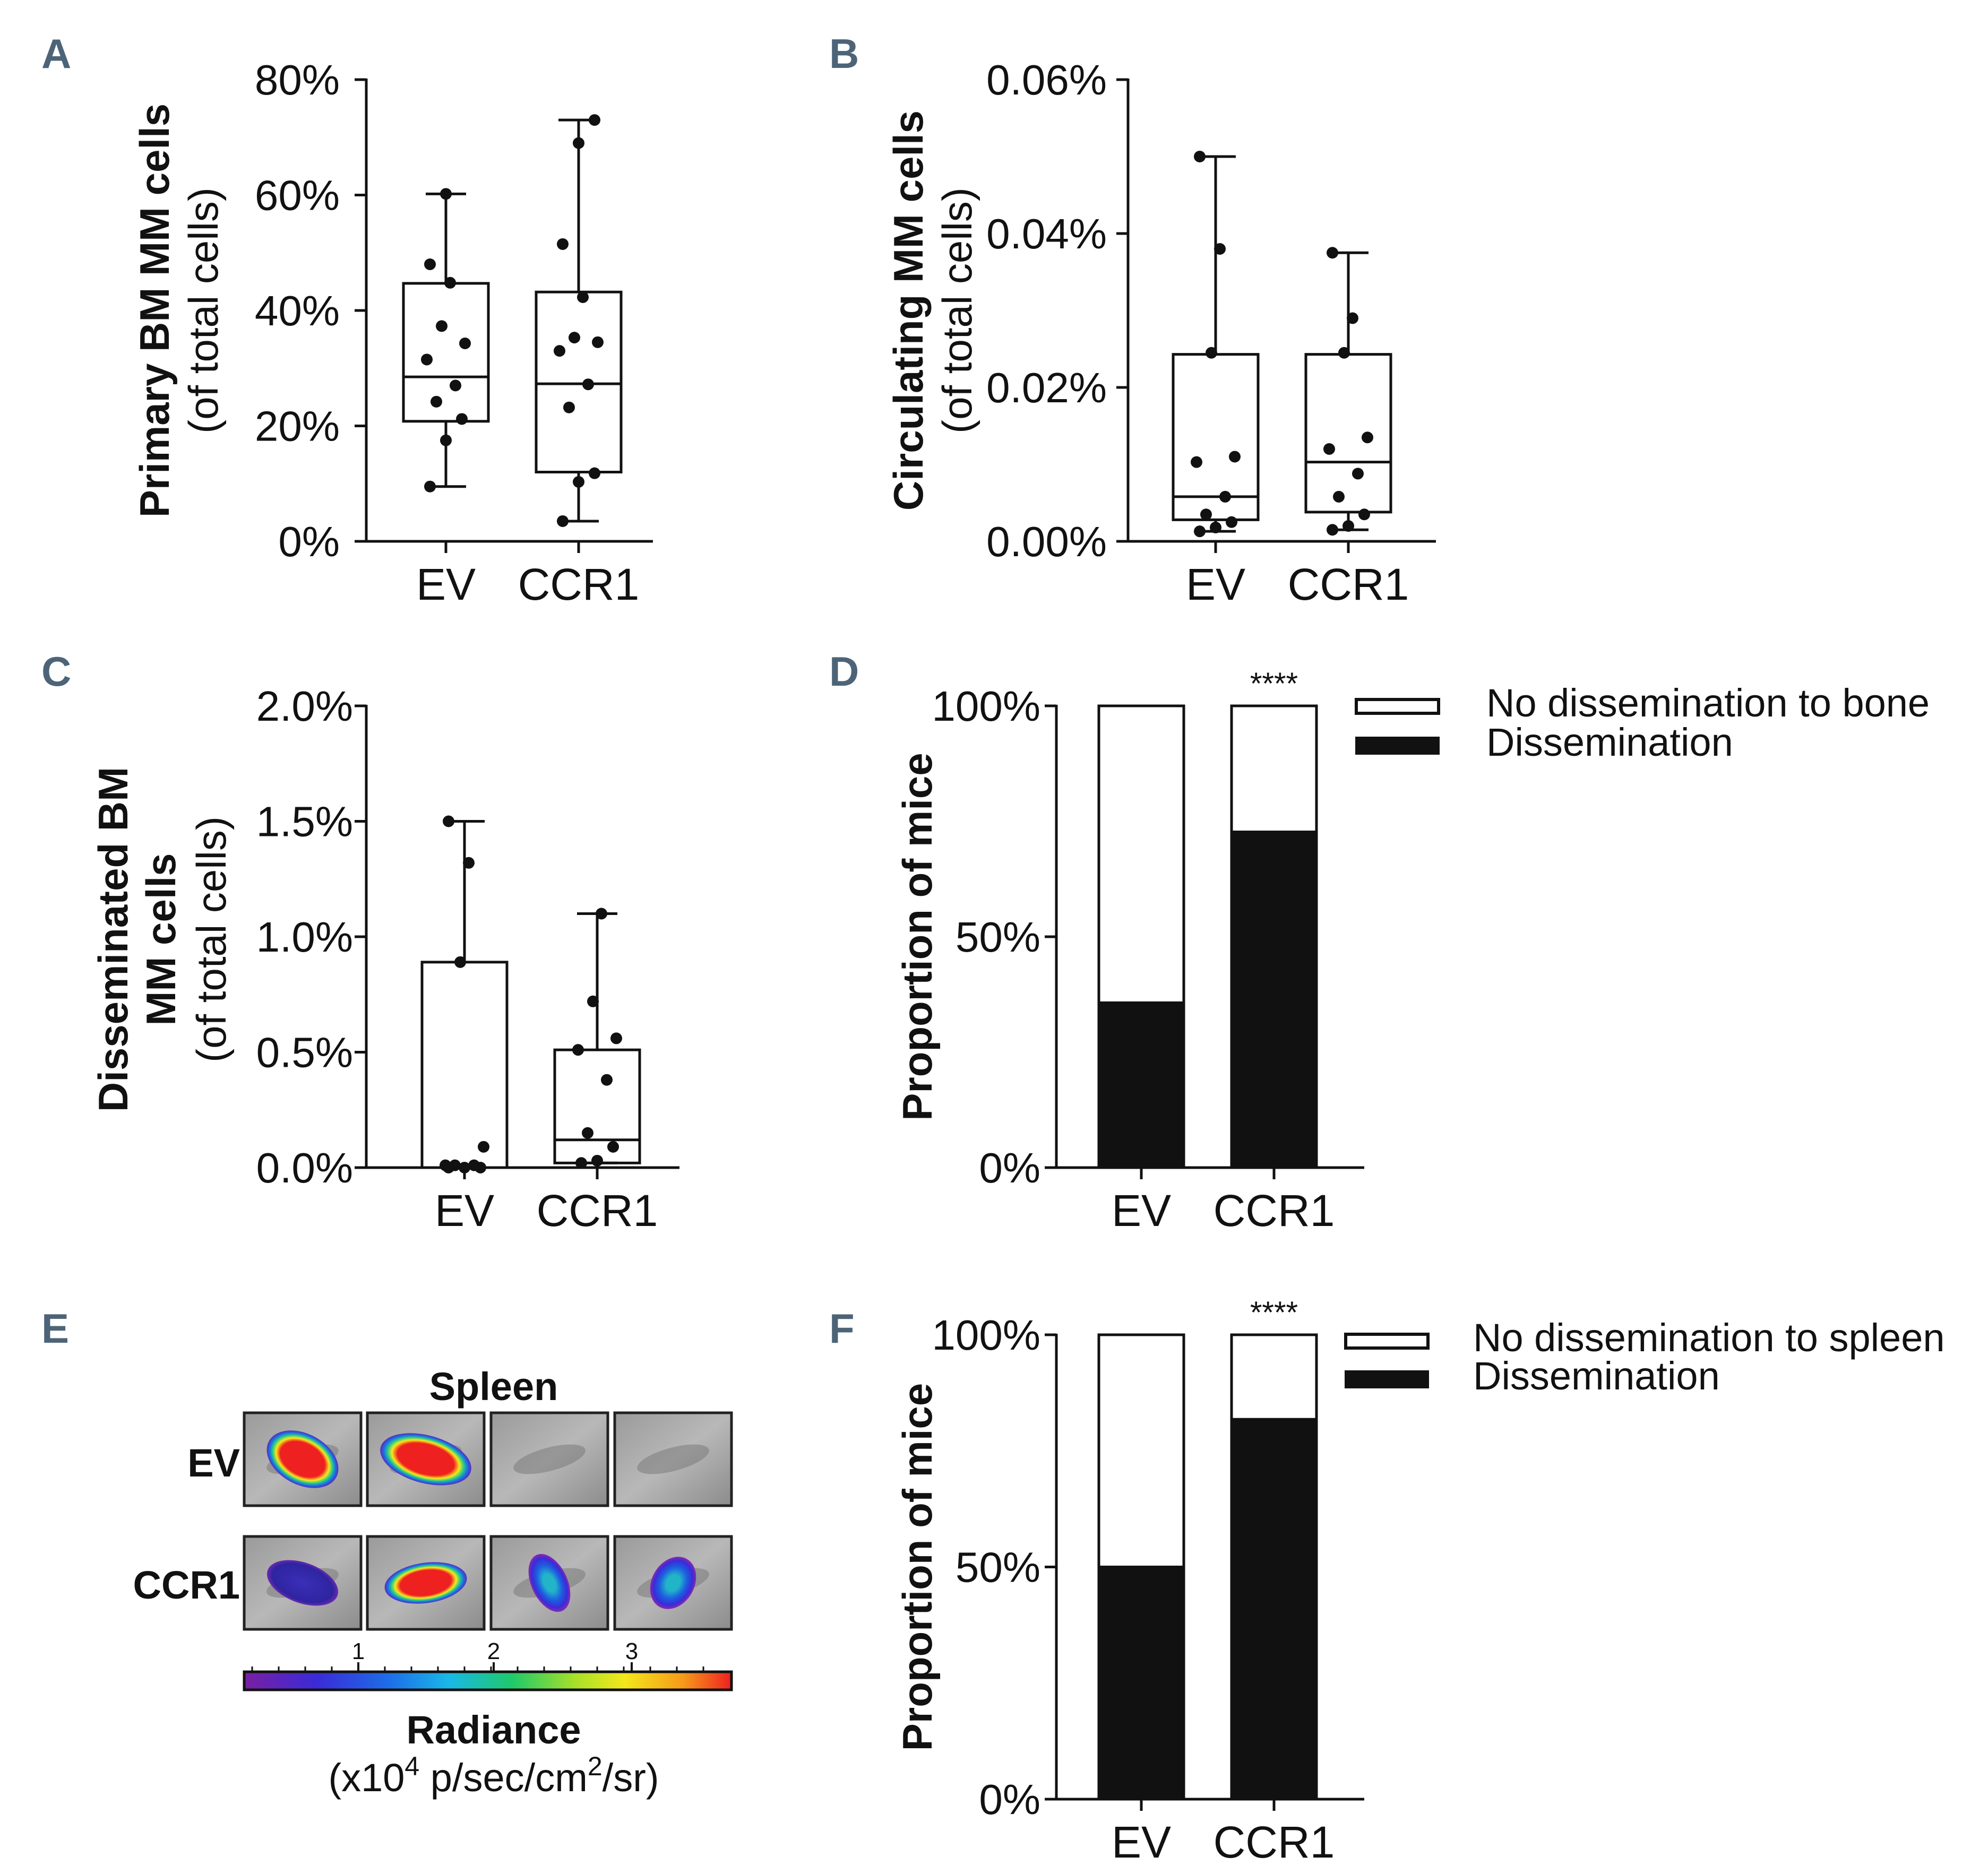  Describe the element at coordinates (632, 1651) in the screenshot. I see `colorbar-tick-label: 3` at that location.